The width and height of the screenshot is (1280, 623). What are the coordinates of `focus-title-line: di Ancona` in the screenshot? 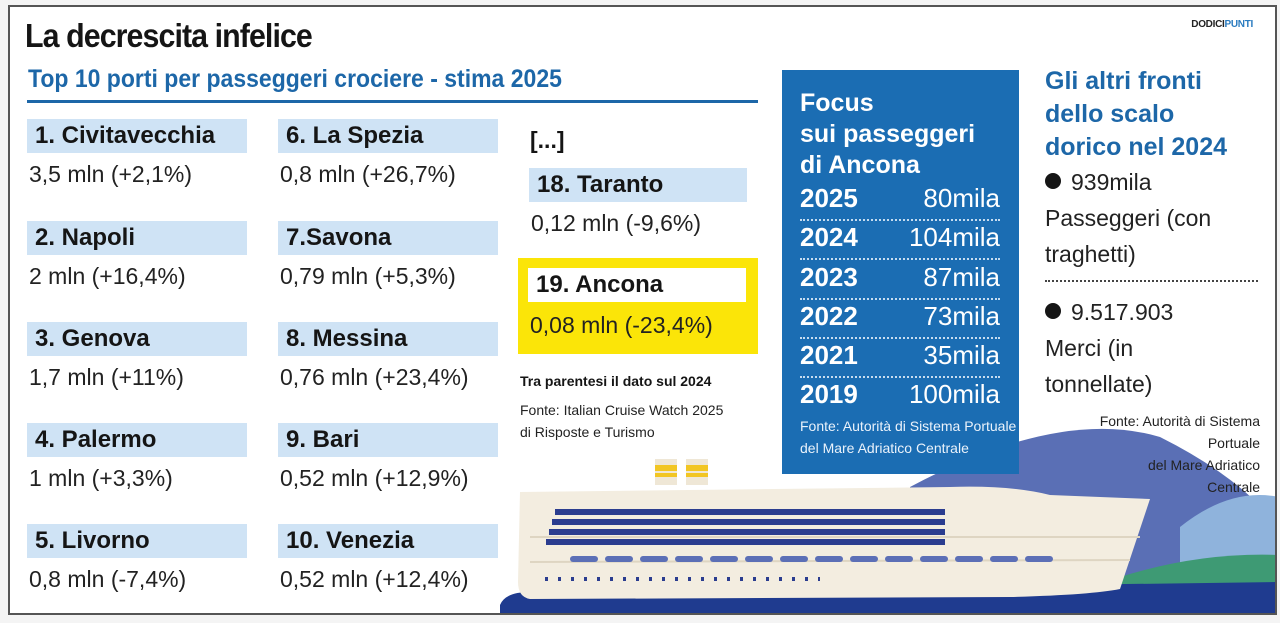 It's located at (860, 165).